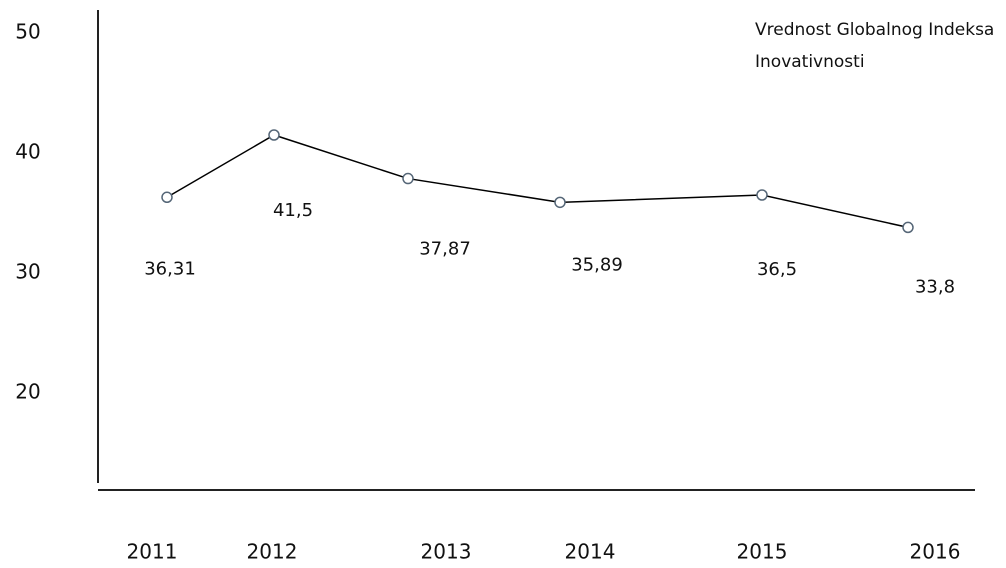 The height and width of the screenshot is (568, 1006). I want to click on x-tick-label: 2015, so click(762, 552).